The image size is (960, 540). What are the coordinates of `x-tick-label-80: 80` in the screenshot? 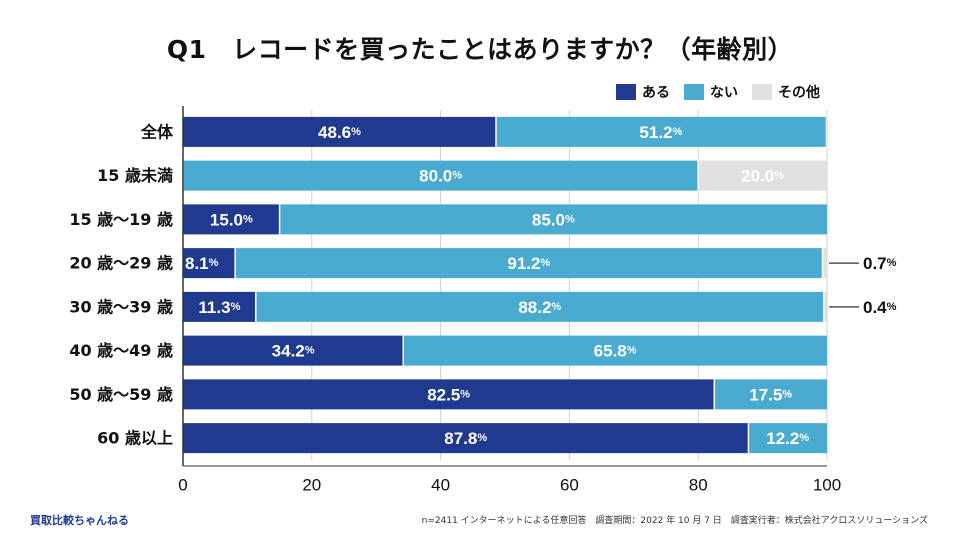 It's located at (698, 485).